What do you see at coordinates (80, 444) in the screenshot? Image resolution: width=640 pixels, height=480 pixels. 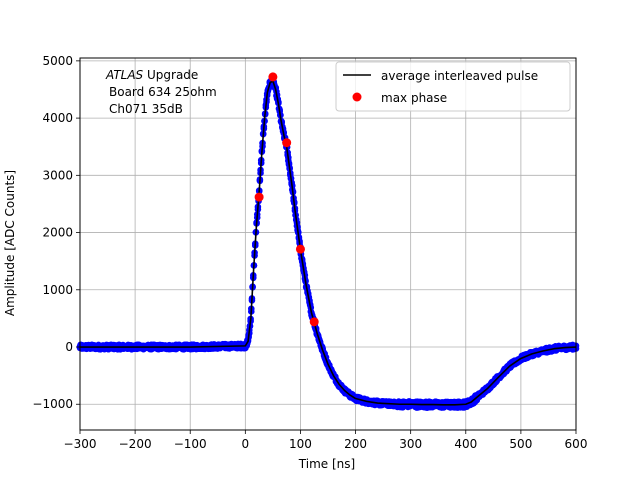 I see `x-tick-label: −300` at bounding box center [80, 444].